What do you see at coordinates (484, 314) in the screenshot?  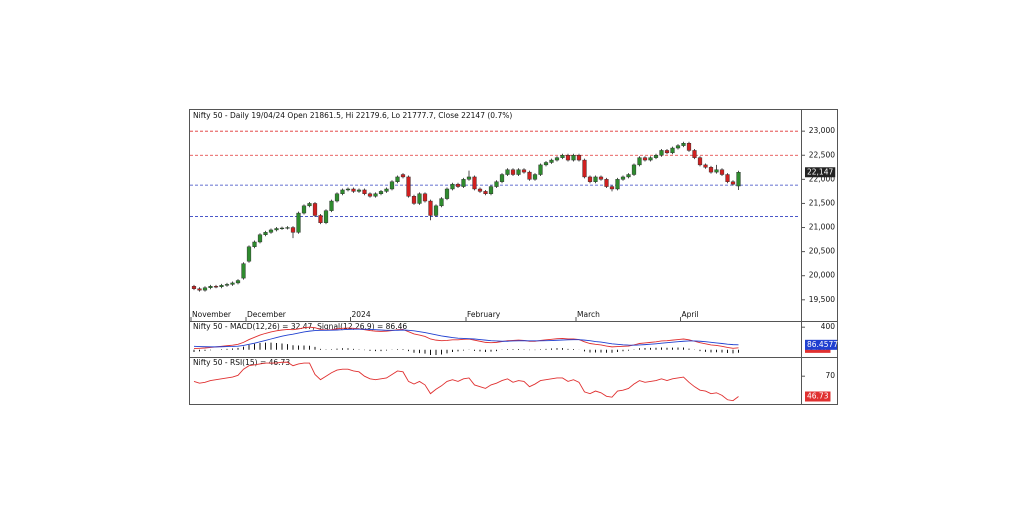 I see `x-tick-label: February` at bounding box center [484, 314].